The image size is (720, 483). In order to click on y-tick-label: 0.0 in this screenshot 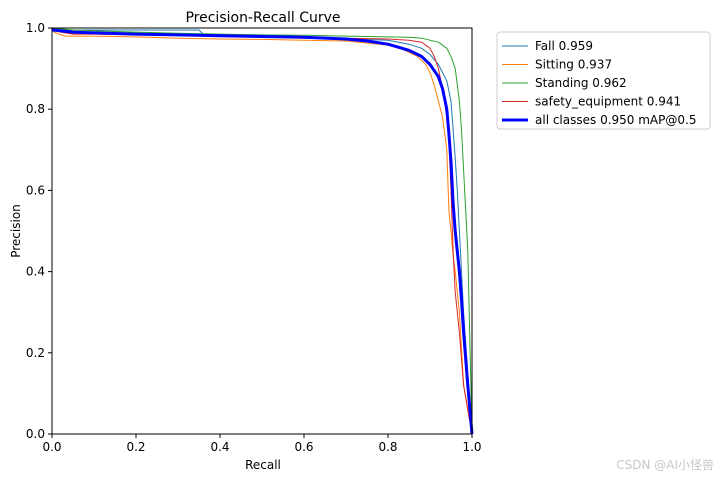, I will do `click(35, 434)`.